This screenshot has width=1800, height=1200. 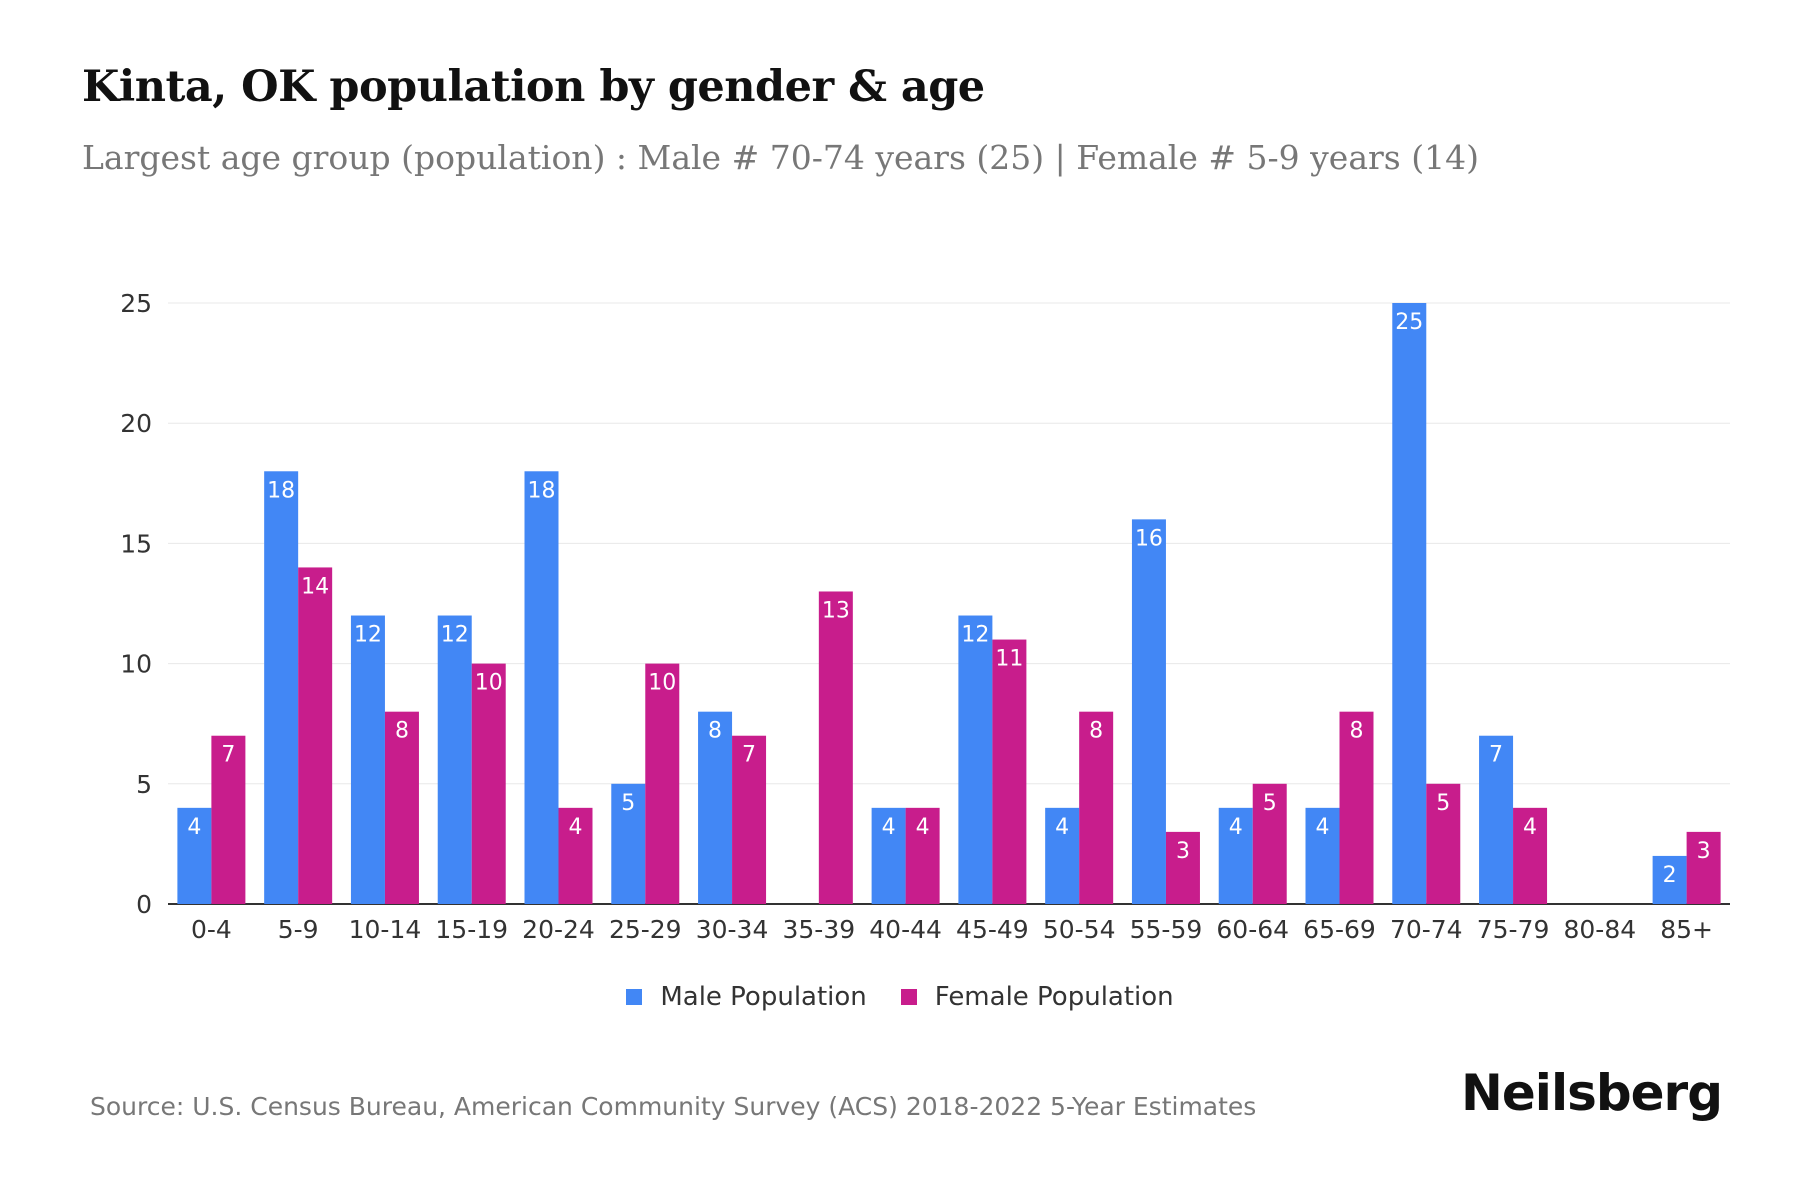 What do you see at coordinates (1426, 929) in the screenshot?
I see `x-tick-label: 70-74` at bounding box center [1426, 929].